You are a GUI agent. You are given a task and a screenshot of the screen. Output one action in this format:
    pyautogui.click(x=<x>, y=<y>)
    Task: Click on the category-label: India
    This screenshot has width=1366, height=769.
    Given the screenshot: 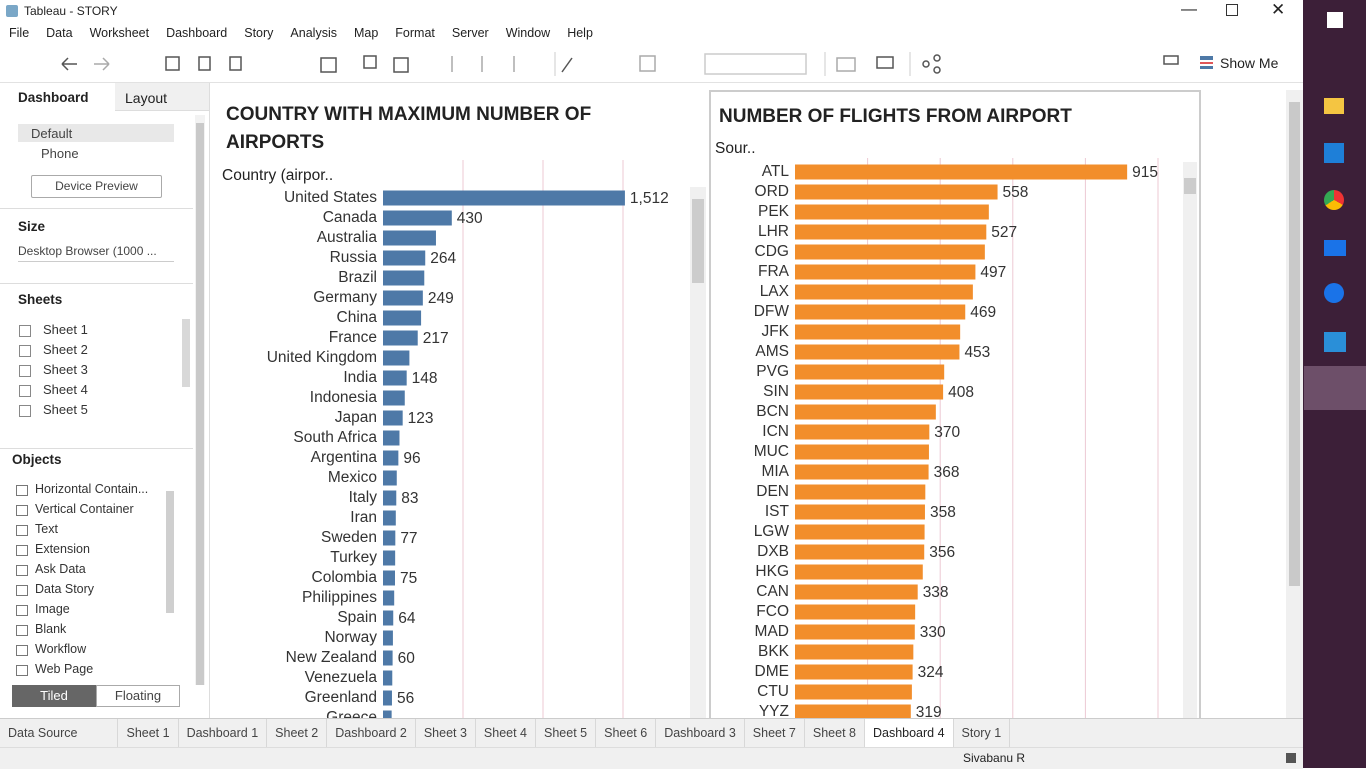 What is the action you would take?
    pyautogui.click(x=360, y=377)
    